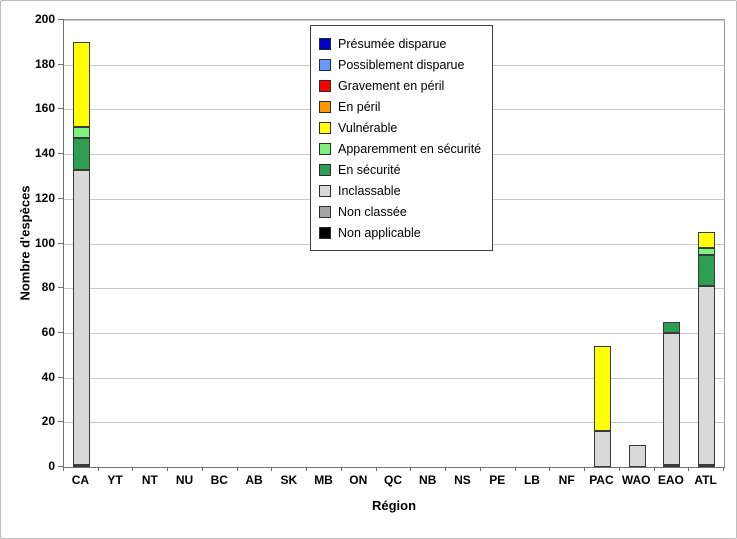 The width and height of the screenshot is (737, 539). Describe the element at coordinates (392, 480) in the screenshot. I see `x-tick-label: QC` at that location.